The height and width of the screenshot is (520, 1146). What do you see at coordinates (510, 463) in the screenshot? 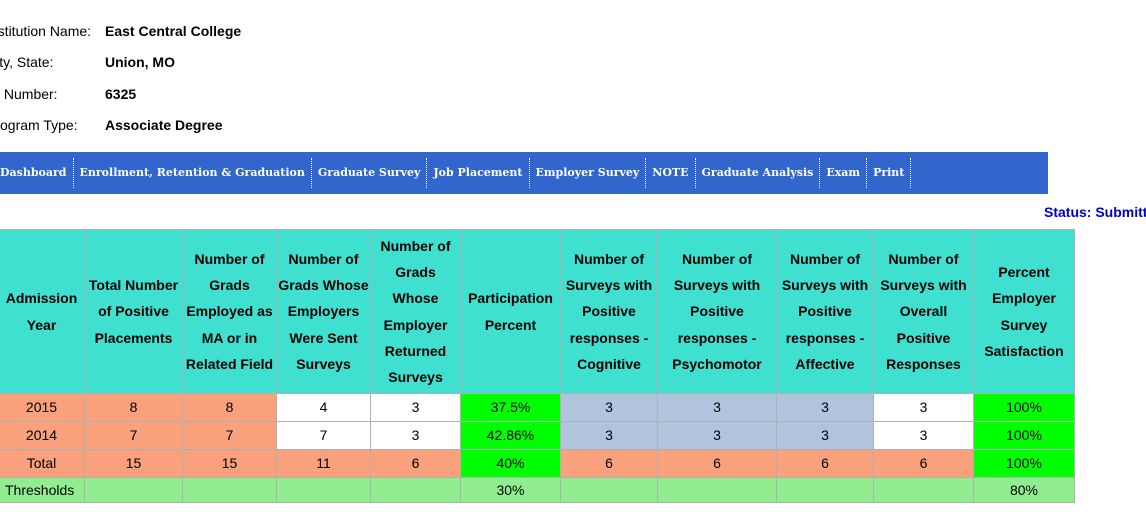
I see `table-cell: 40%` at bounding box center [510, 463].